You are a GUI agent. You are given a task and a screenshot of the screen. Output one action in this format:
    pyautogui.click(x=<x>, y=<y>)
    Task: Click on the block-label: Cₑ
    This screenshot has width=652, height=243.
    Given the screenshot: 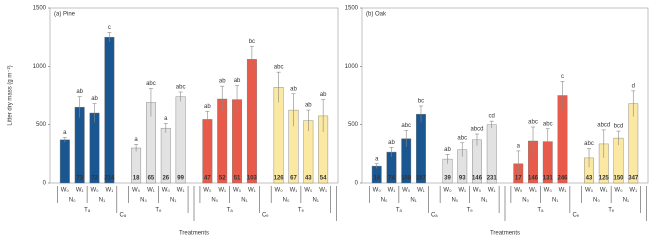 What is the action you would take?
    pyautogui.click(x=575, y=216)
    